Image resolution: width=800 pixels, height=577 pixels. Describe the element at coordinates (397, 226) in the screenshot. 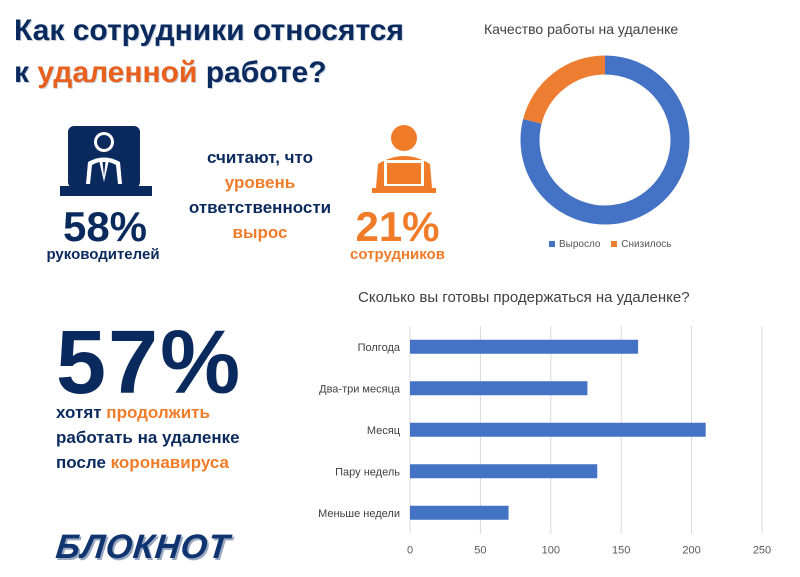

I see `employees-percent: 21%` at that location.